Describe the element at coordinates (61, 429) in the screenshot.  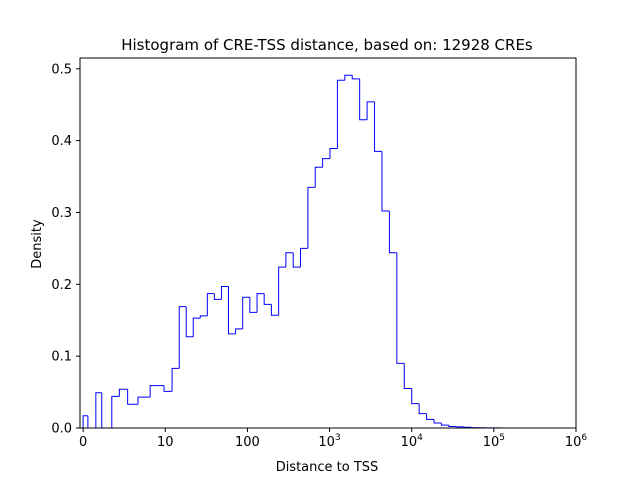
I see `y-tick-label: 0.0` at that location.